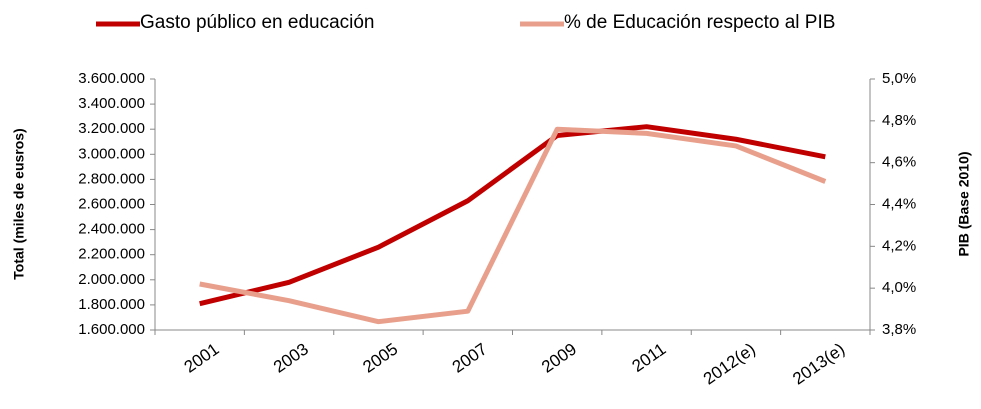  I want to click on y-tick-label: 1.600.000, so click(111, 329).